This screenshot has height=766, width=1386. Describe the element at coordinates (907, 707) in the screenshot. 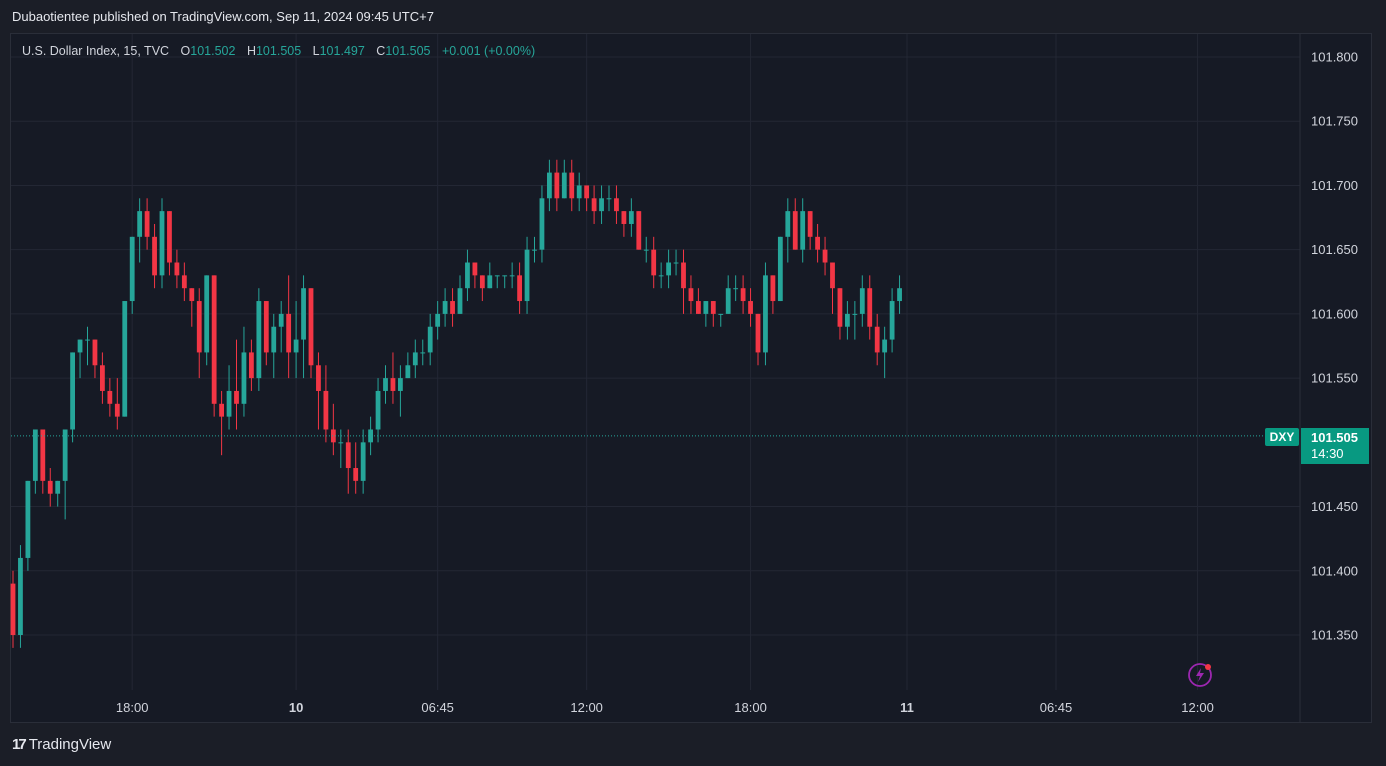

I see `x-tick-label: 11` at that location.